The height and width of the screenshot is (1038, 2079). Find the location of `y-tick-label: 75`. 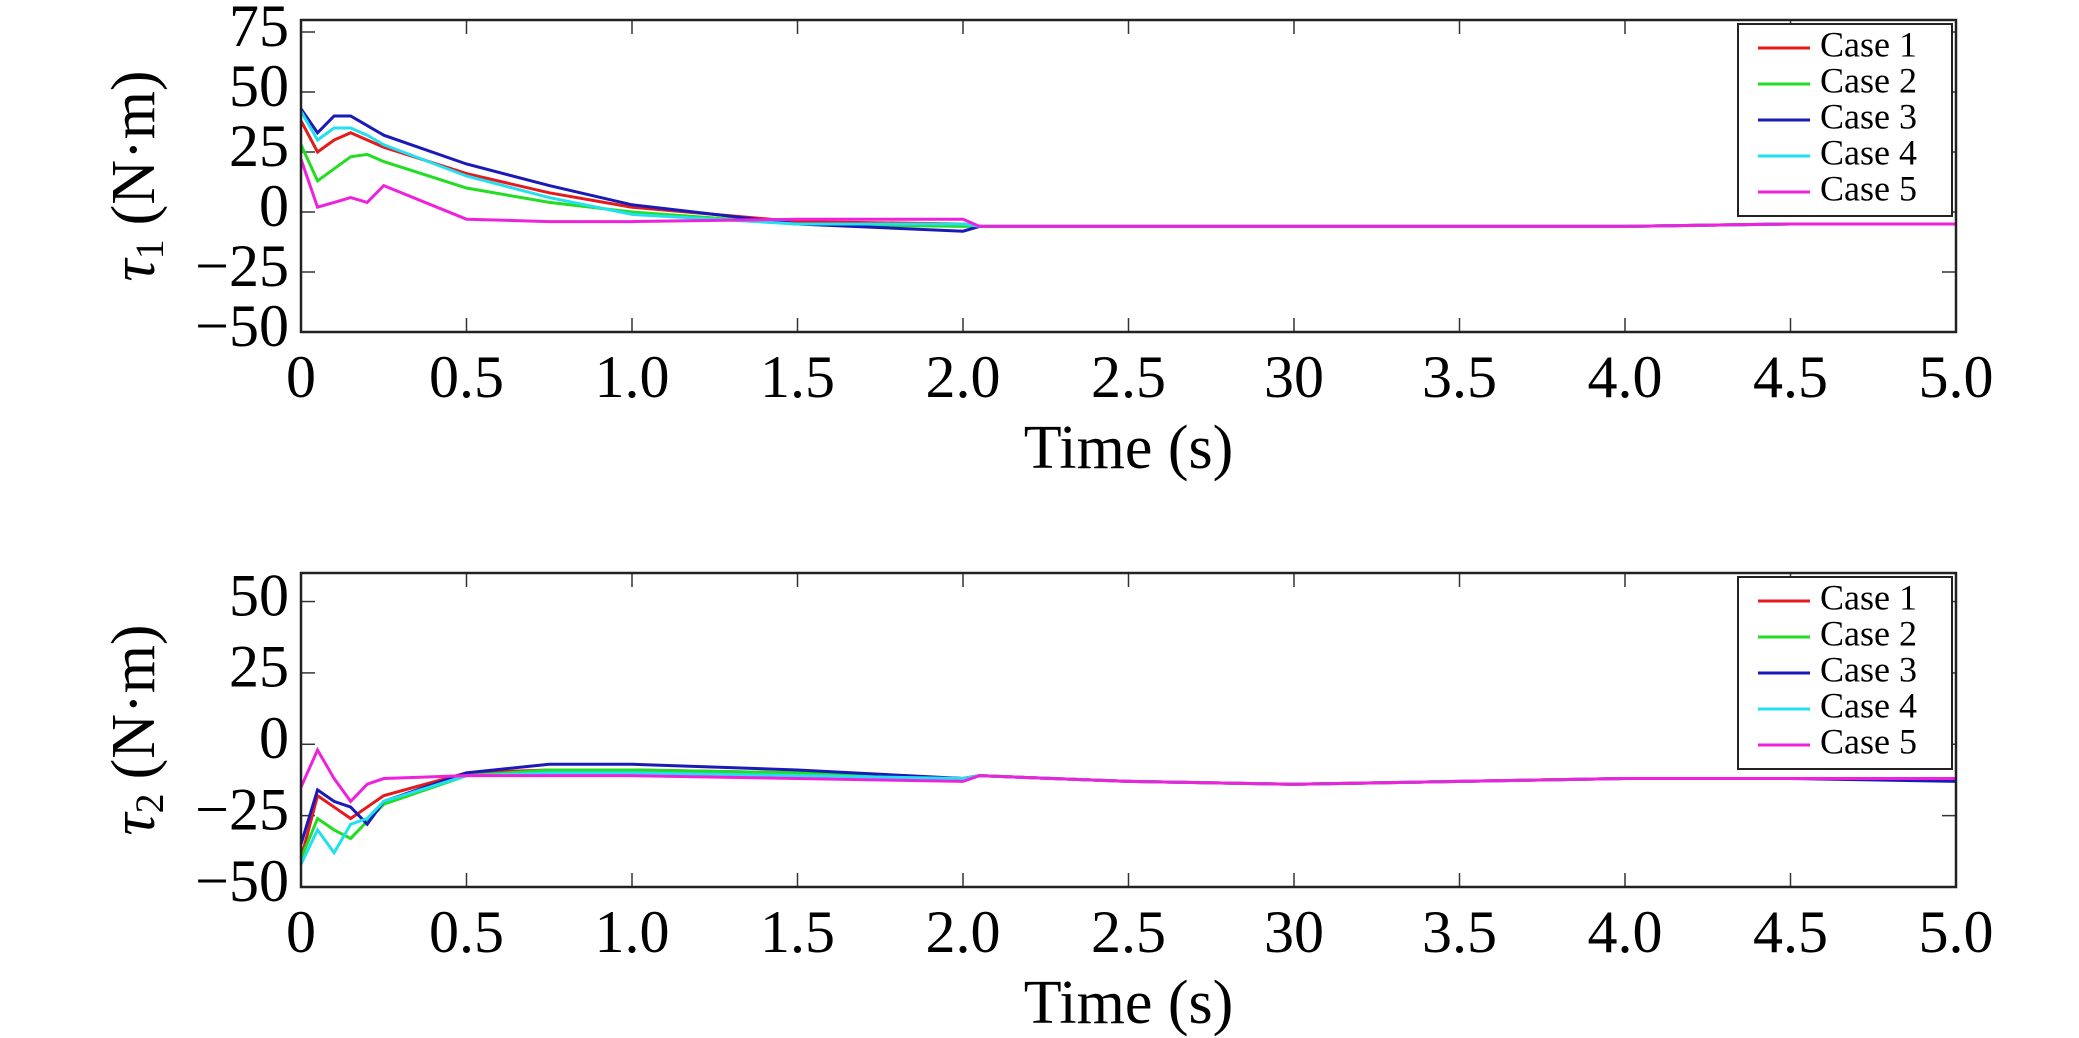

y-tick-label: 75 is located at coordinates (259, 29).